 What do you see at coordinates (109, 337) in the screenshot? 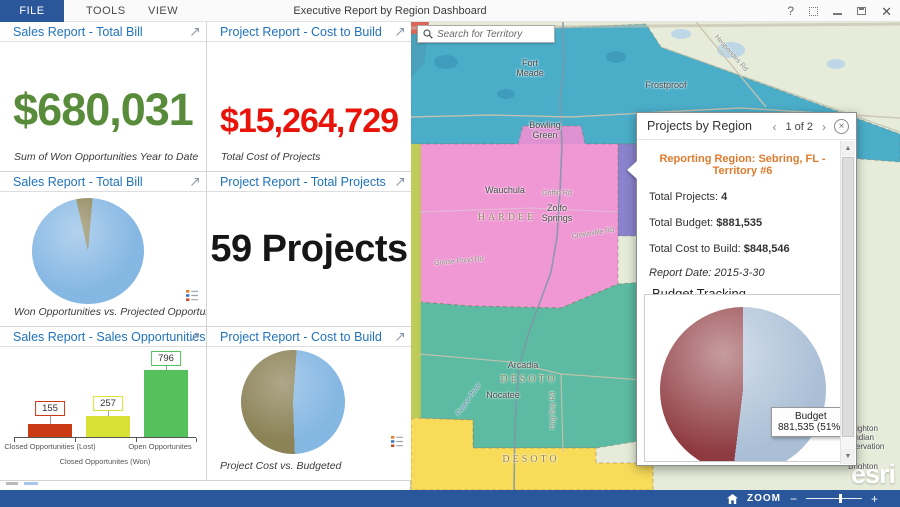
I see `widget-title: Sales Report - Sales Opportunities` at bounding box center [109, 337].